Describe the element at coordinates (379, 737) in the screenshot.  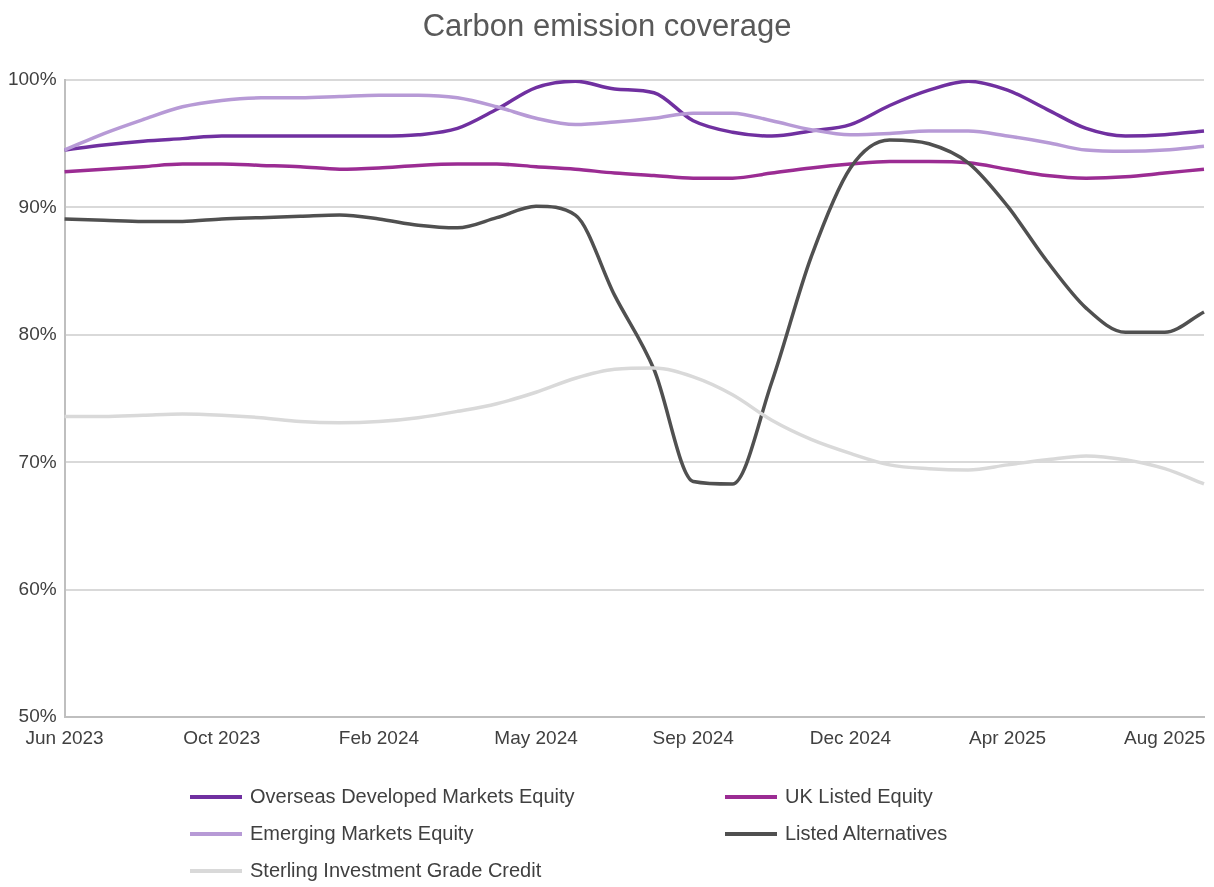
I see `x-tick-label: Feb 2024` at that location.